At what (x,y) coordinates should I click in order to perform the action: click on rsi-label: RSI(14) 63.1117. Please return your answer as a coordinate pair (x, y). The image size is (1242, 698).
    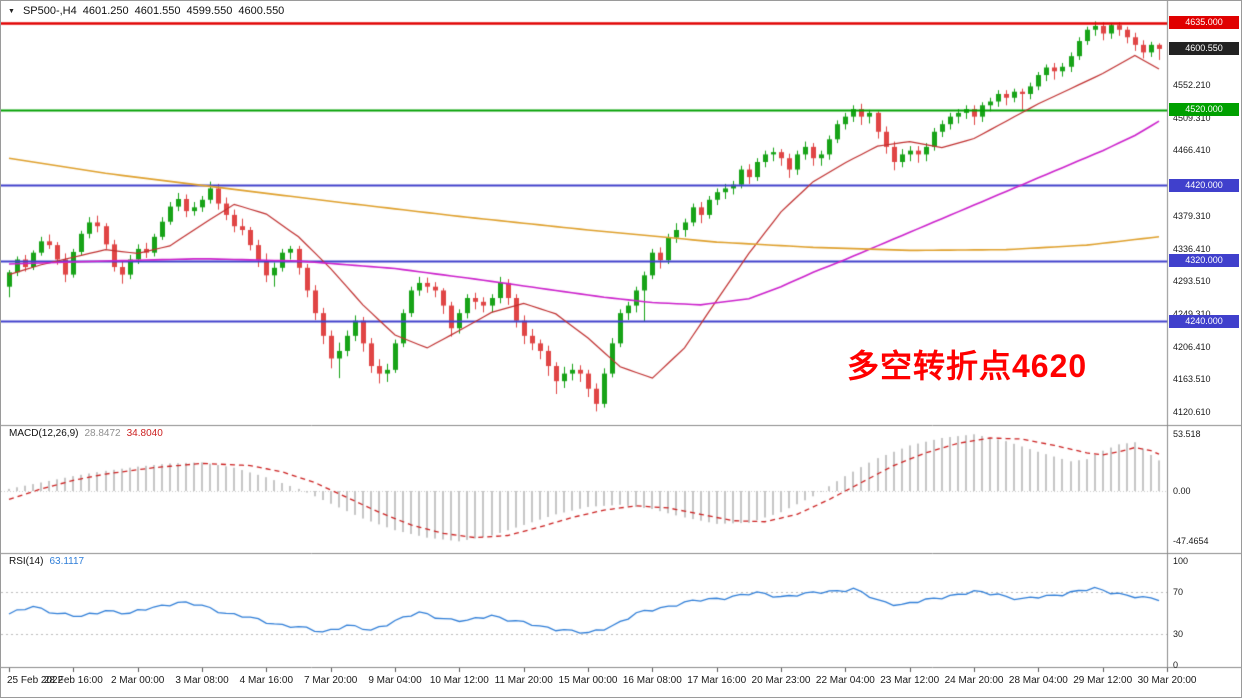
    Looking at the image, I should click on (49, 561).